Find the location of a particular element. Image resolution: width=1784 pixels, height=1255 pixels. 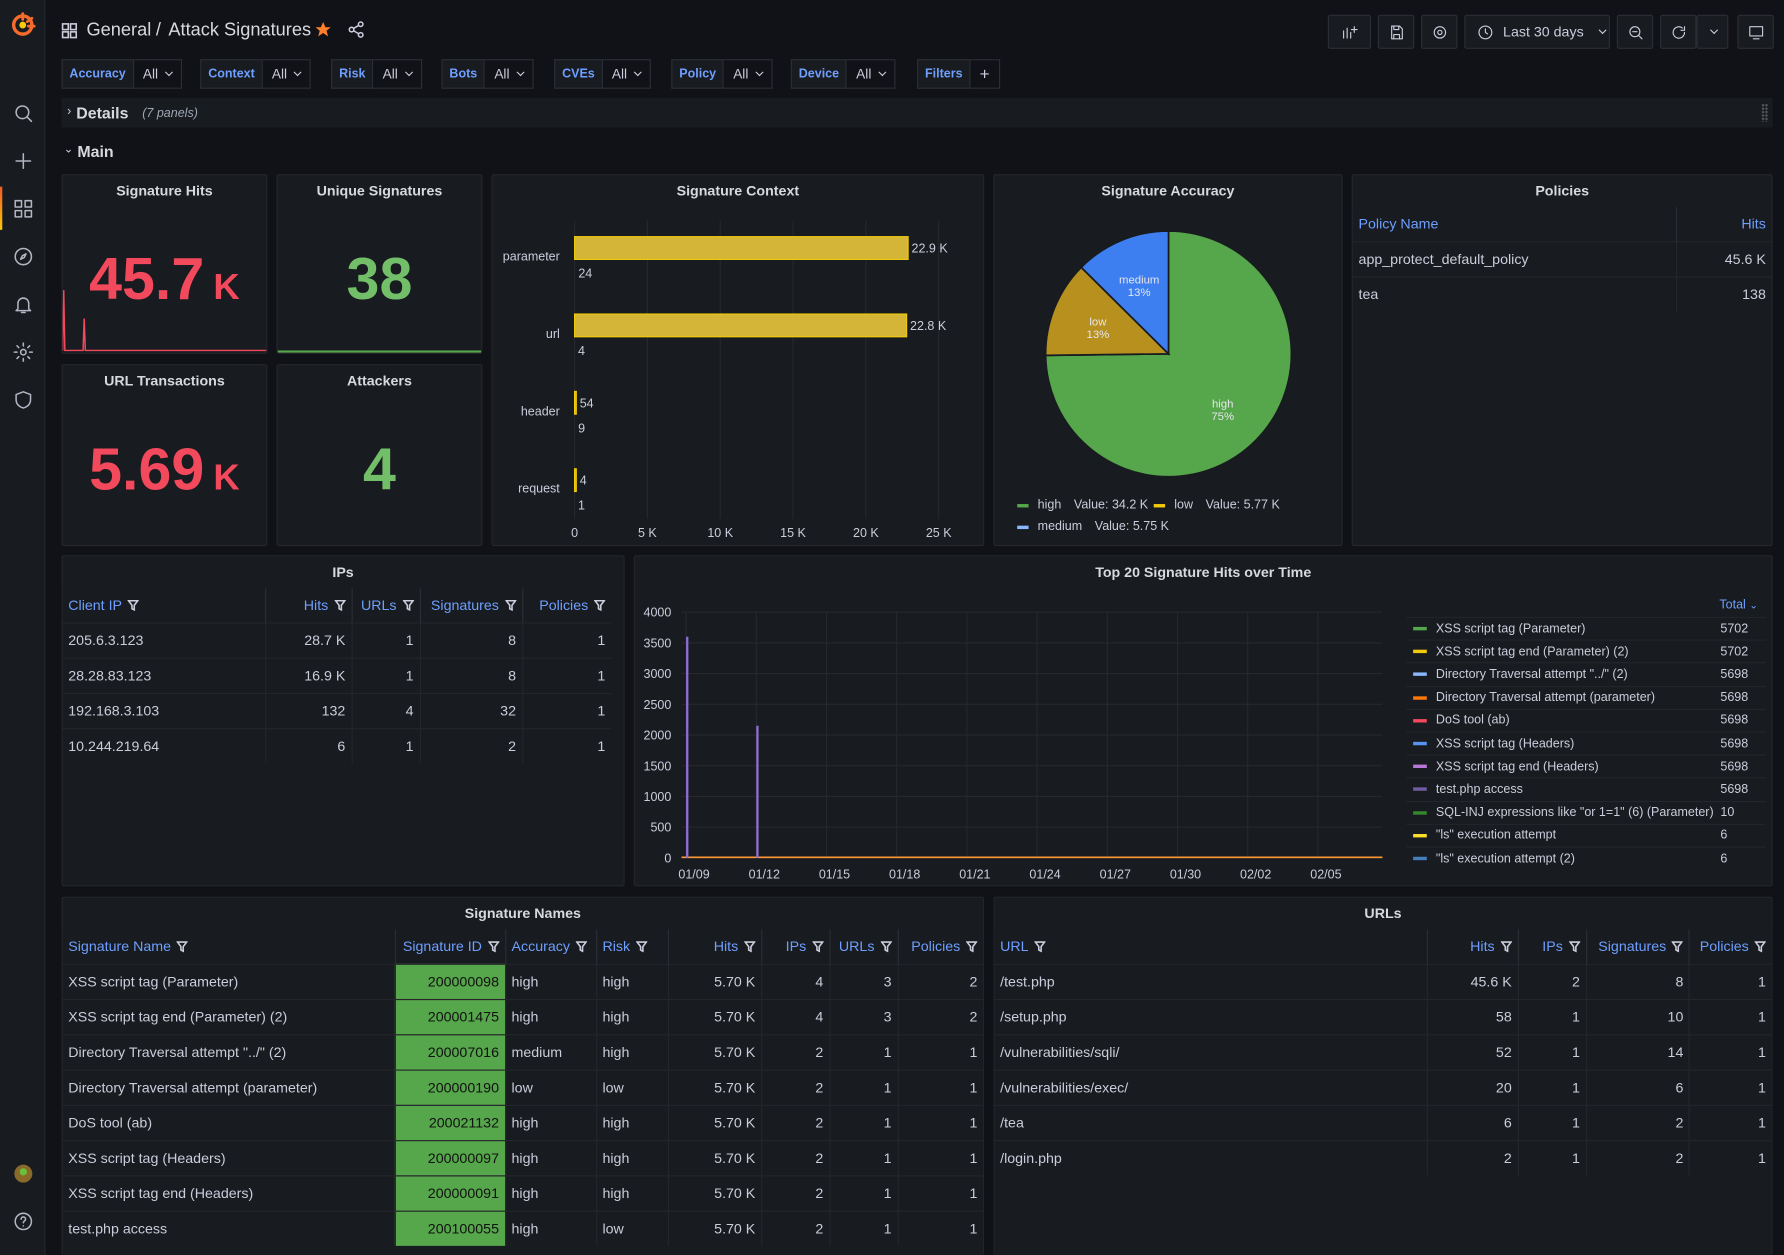

star-icon is located at coordinates (323, 29).